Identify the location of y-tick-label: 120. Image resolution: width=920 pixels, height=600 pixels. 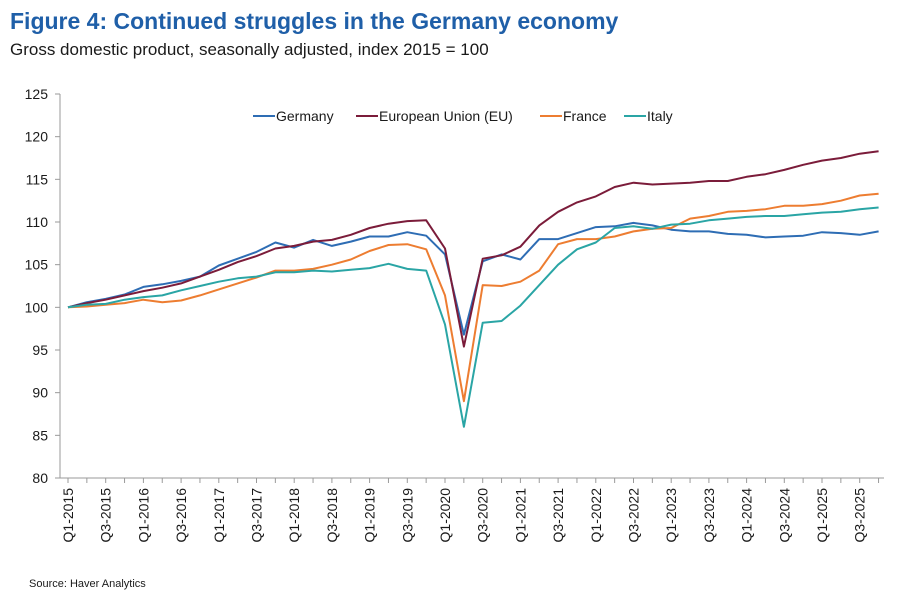
(37, 137).